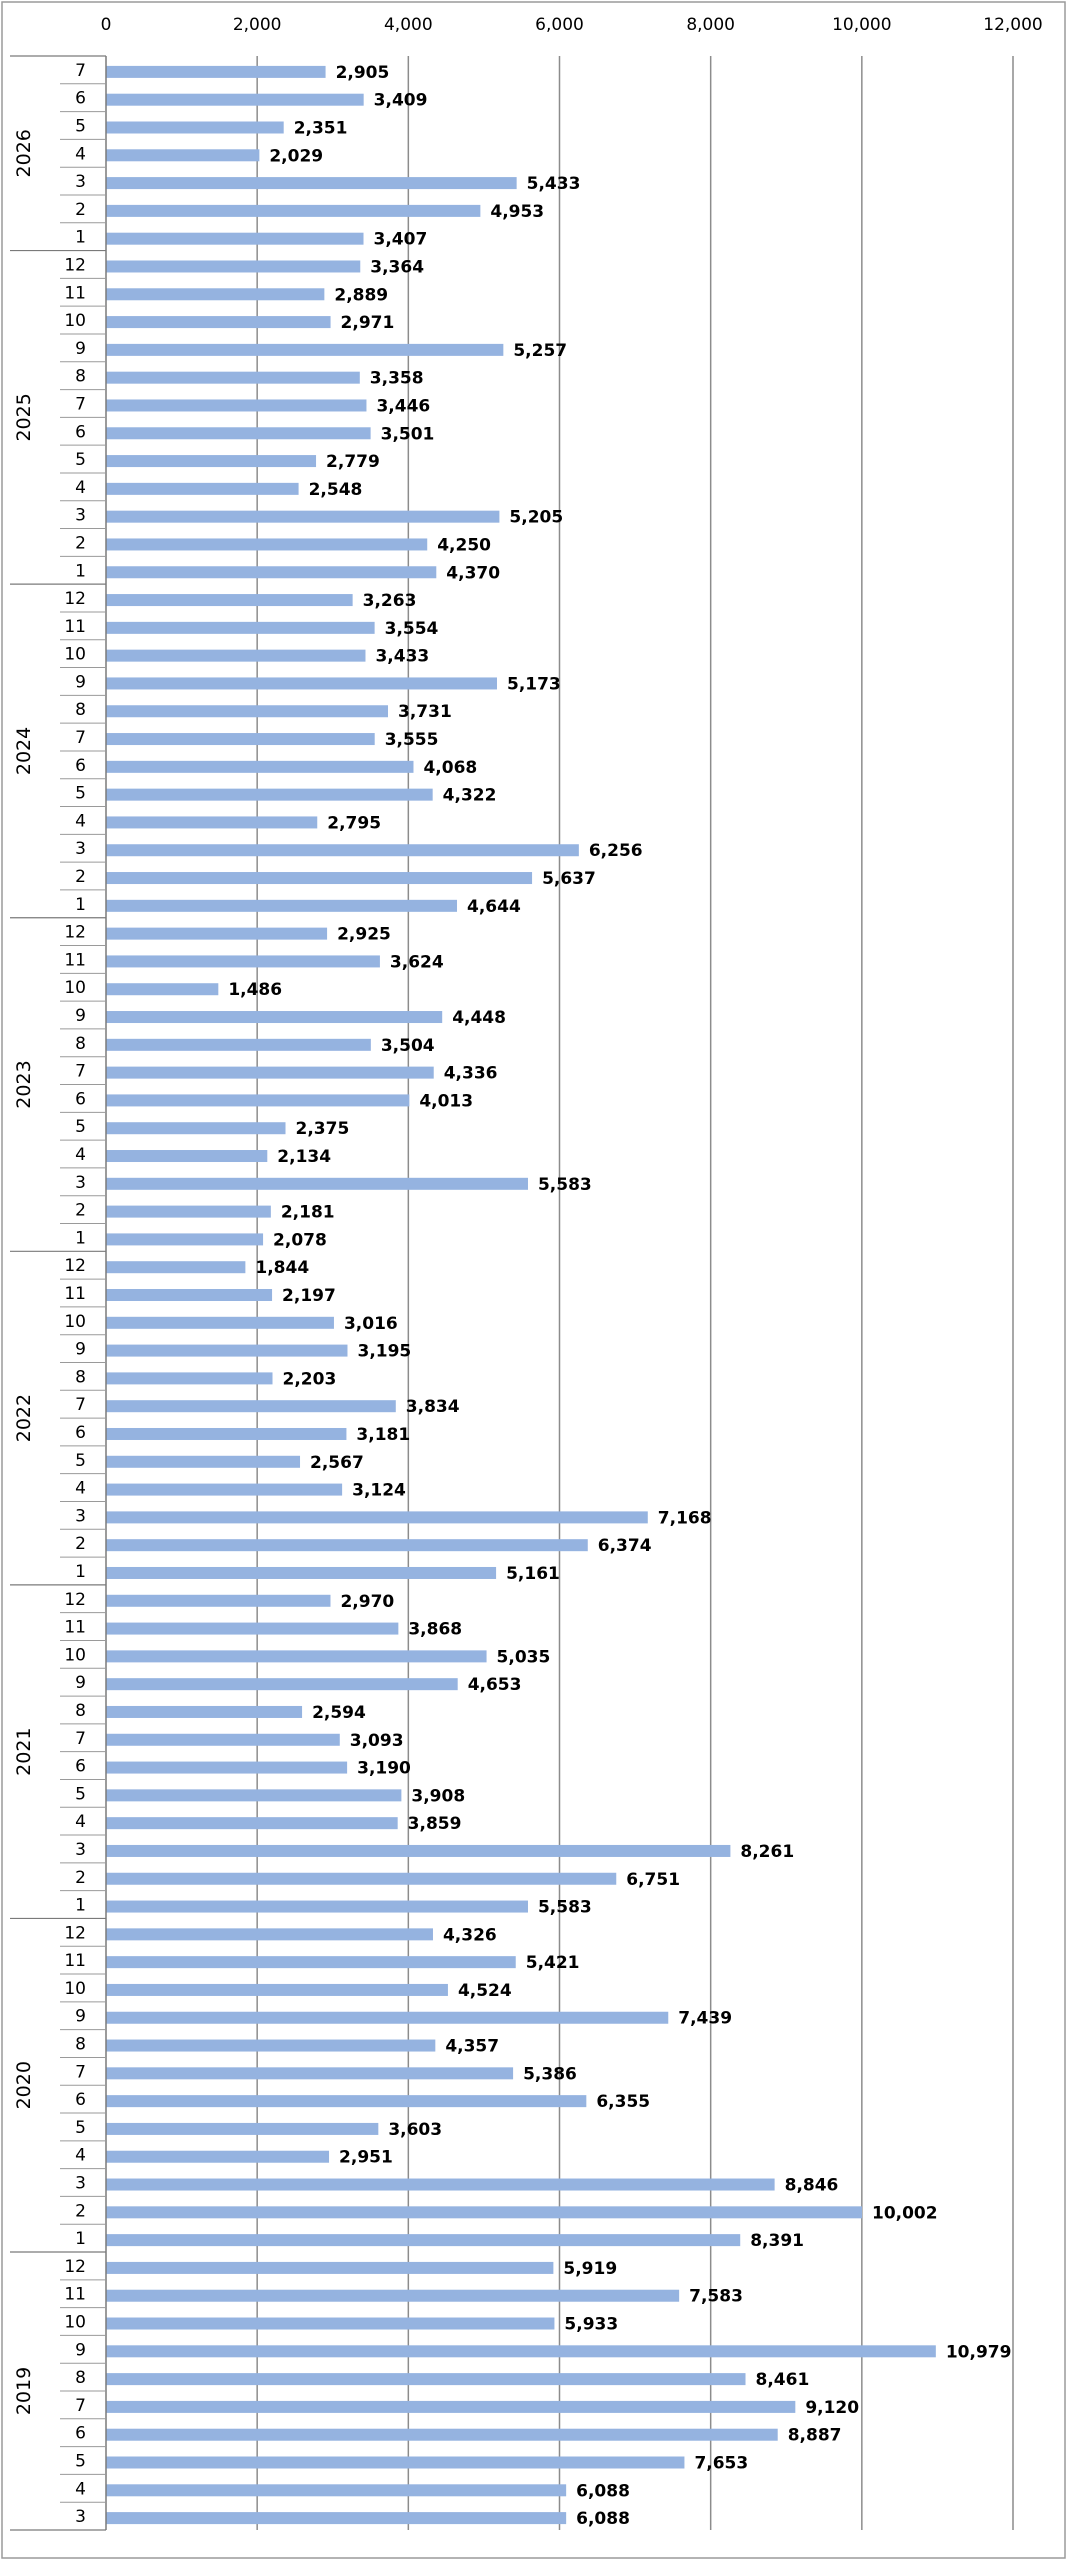 Image resolution: width=1067 pixels, height=2565 pixels. Describe the element at coordinates (716, 2297) in the screenshot. I see `bar-value-label: 7,583` at that location.